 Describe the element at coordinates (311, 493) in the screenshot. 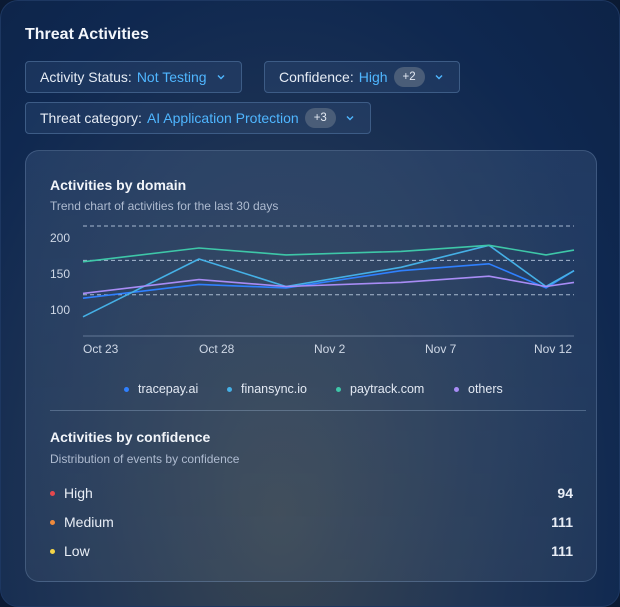

I see `confidence-row-high: High 94` at that location.